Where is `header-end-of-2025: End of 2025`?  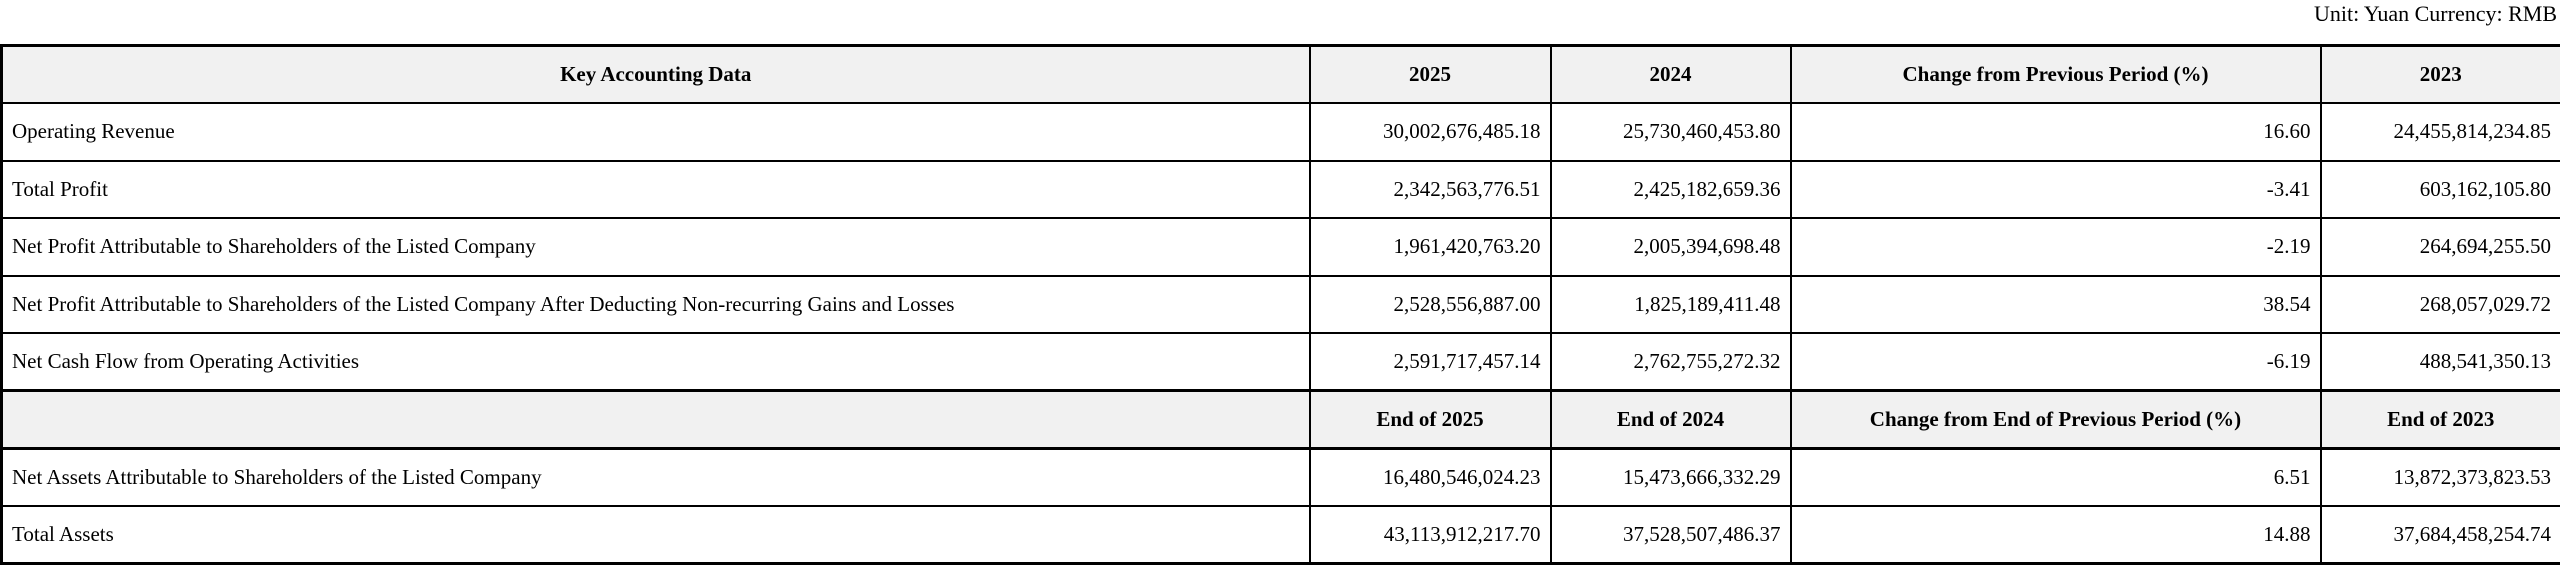
header-end-of-2025: End of 2025 is located at coordinates (1430, 419).